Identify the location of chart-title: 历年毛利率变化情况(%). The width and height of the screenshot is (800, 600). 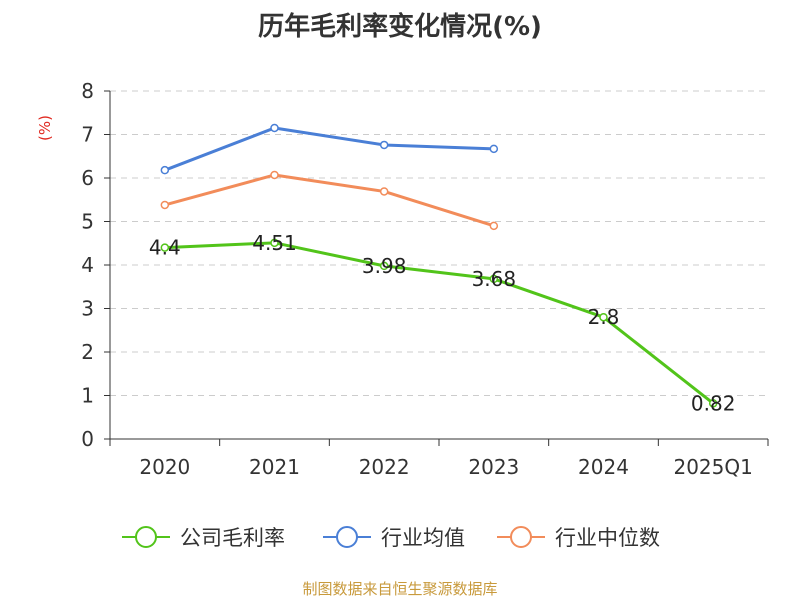
(400, 27).